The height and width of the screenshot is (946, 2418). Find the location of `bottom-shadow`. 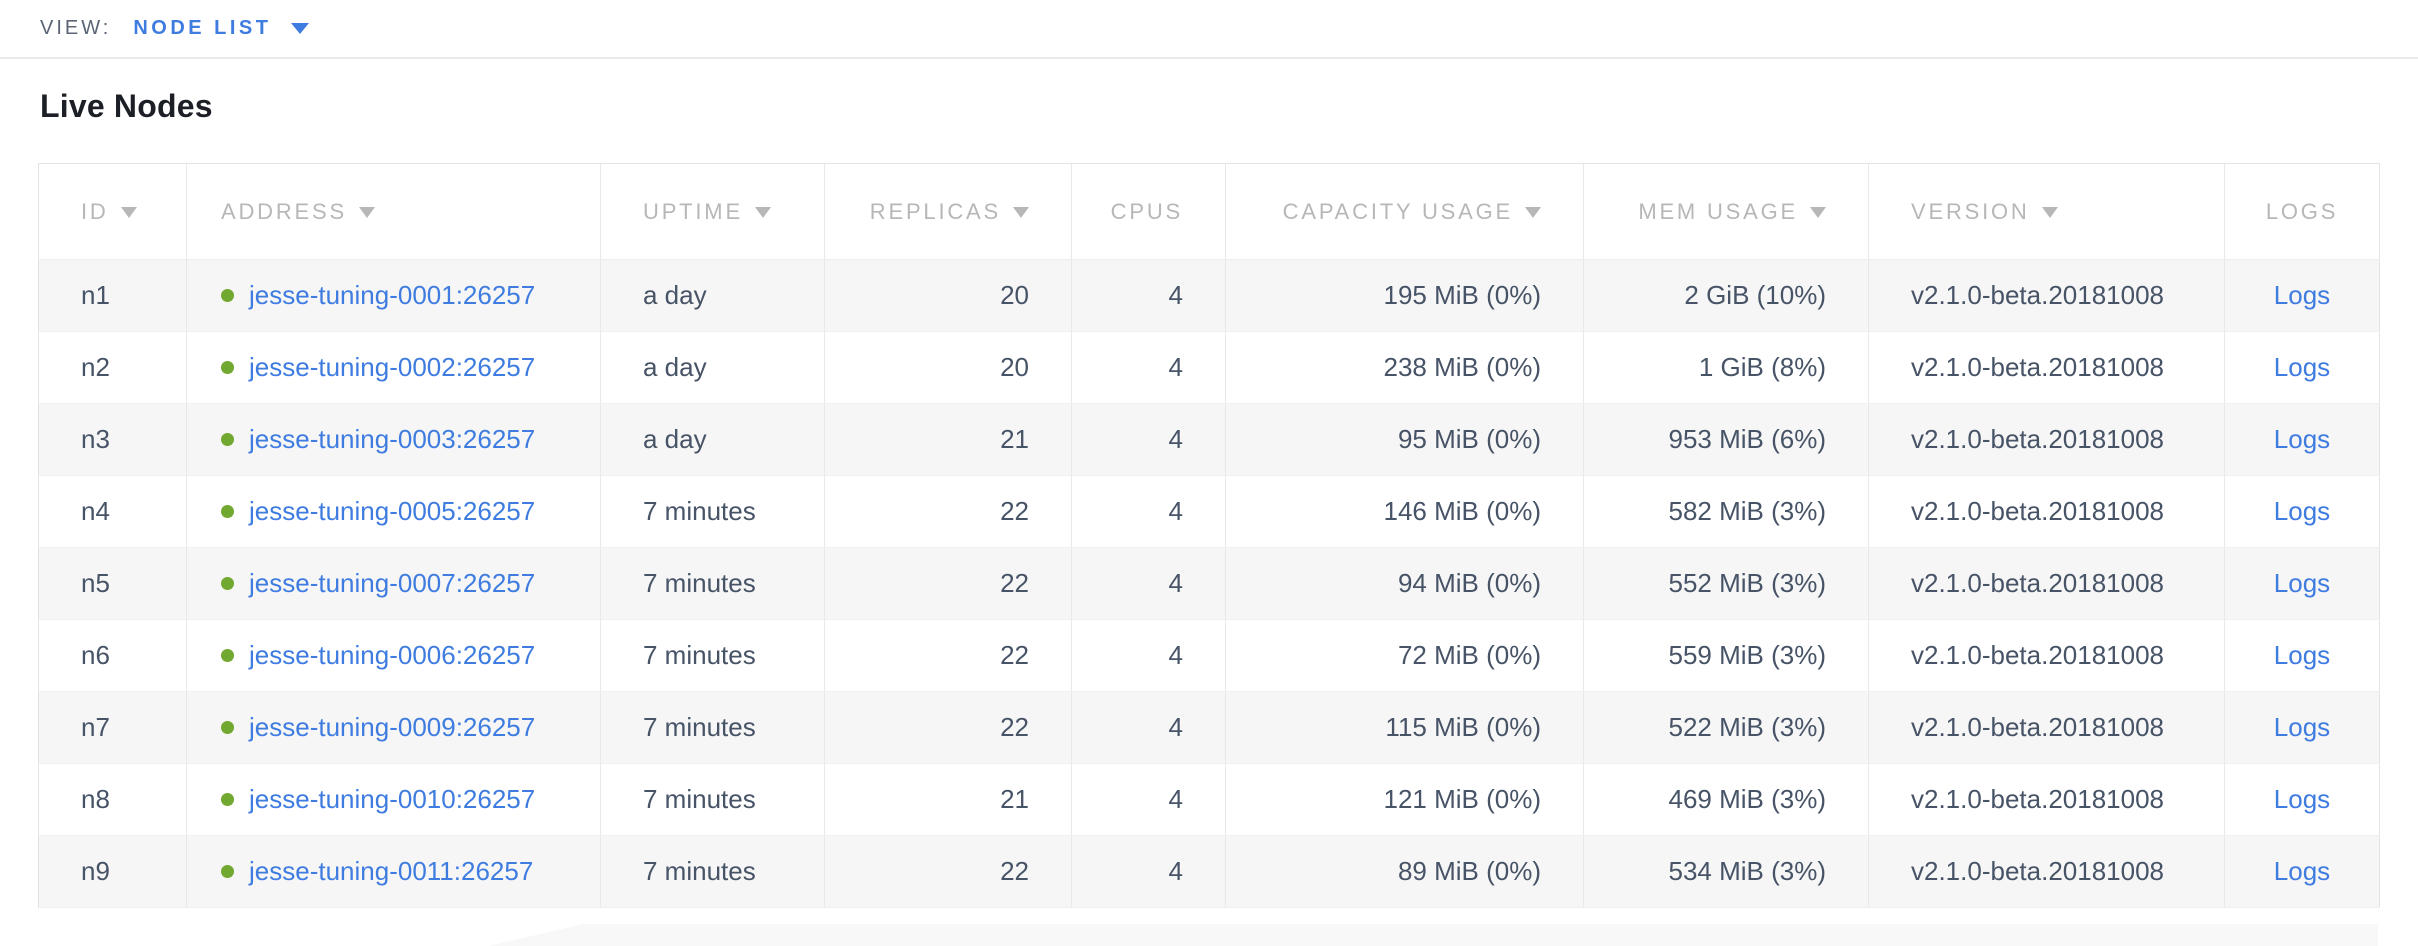

bottom-shadow is located at coordinates (1433, 935).